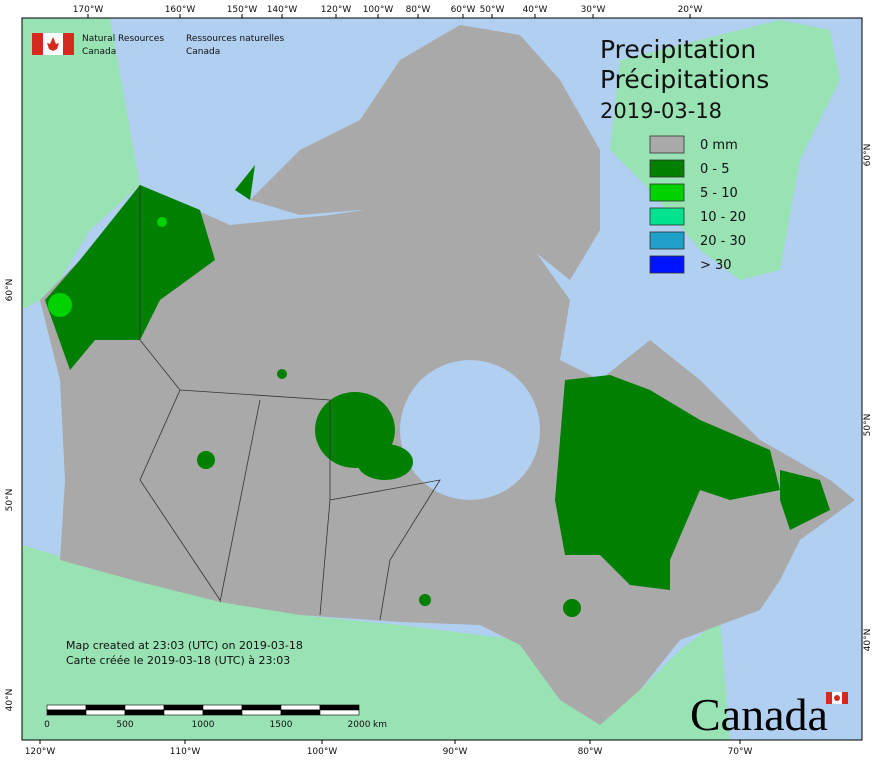  I want to click on precip-sask, so click(206, 460).